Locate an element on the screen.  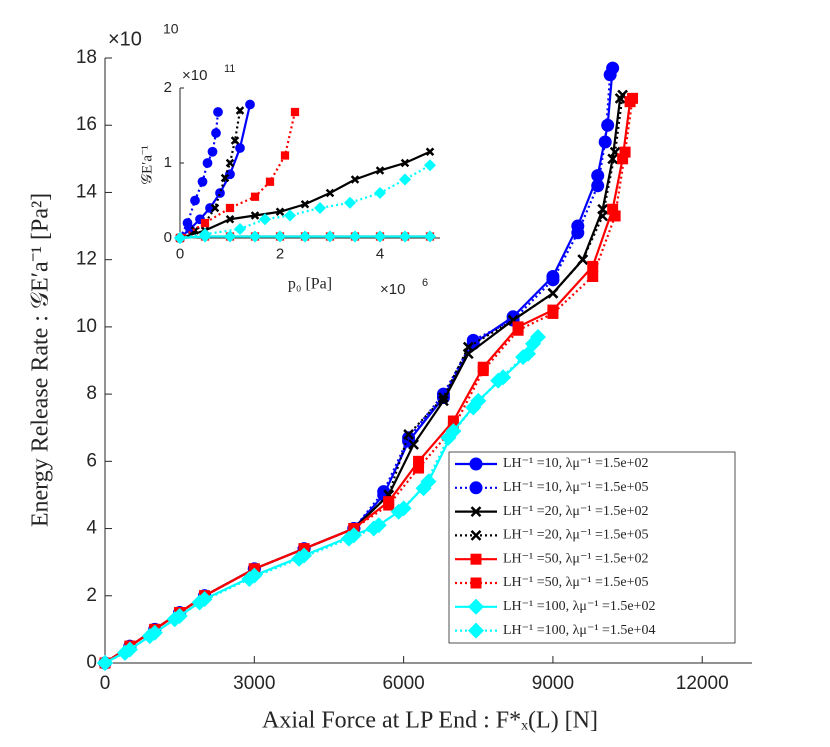
legend-label: LH⁻¹ =10, λμ⁻¹ =1.5e+05 is located at coordinates (576, 487).